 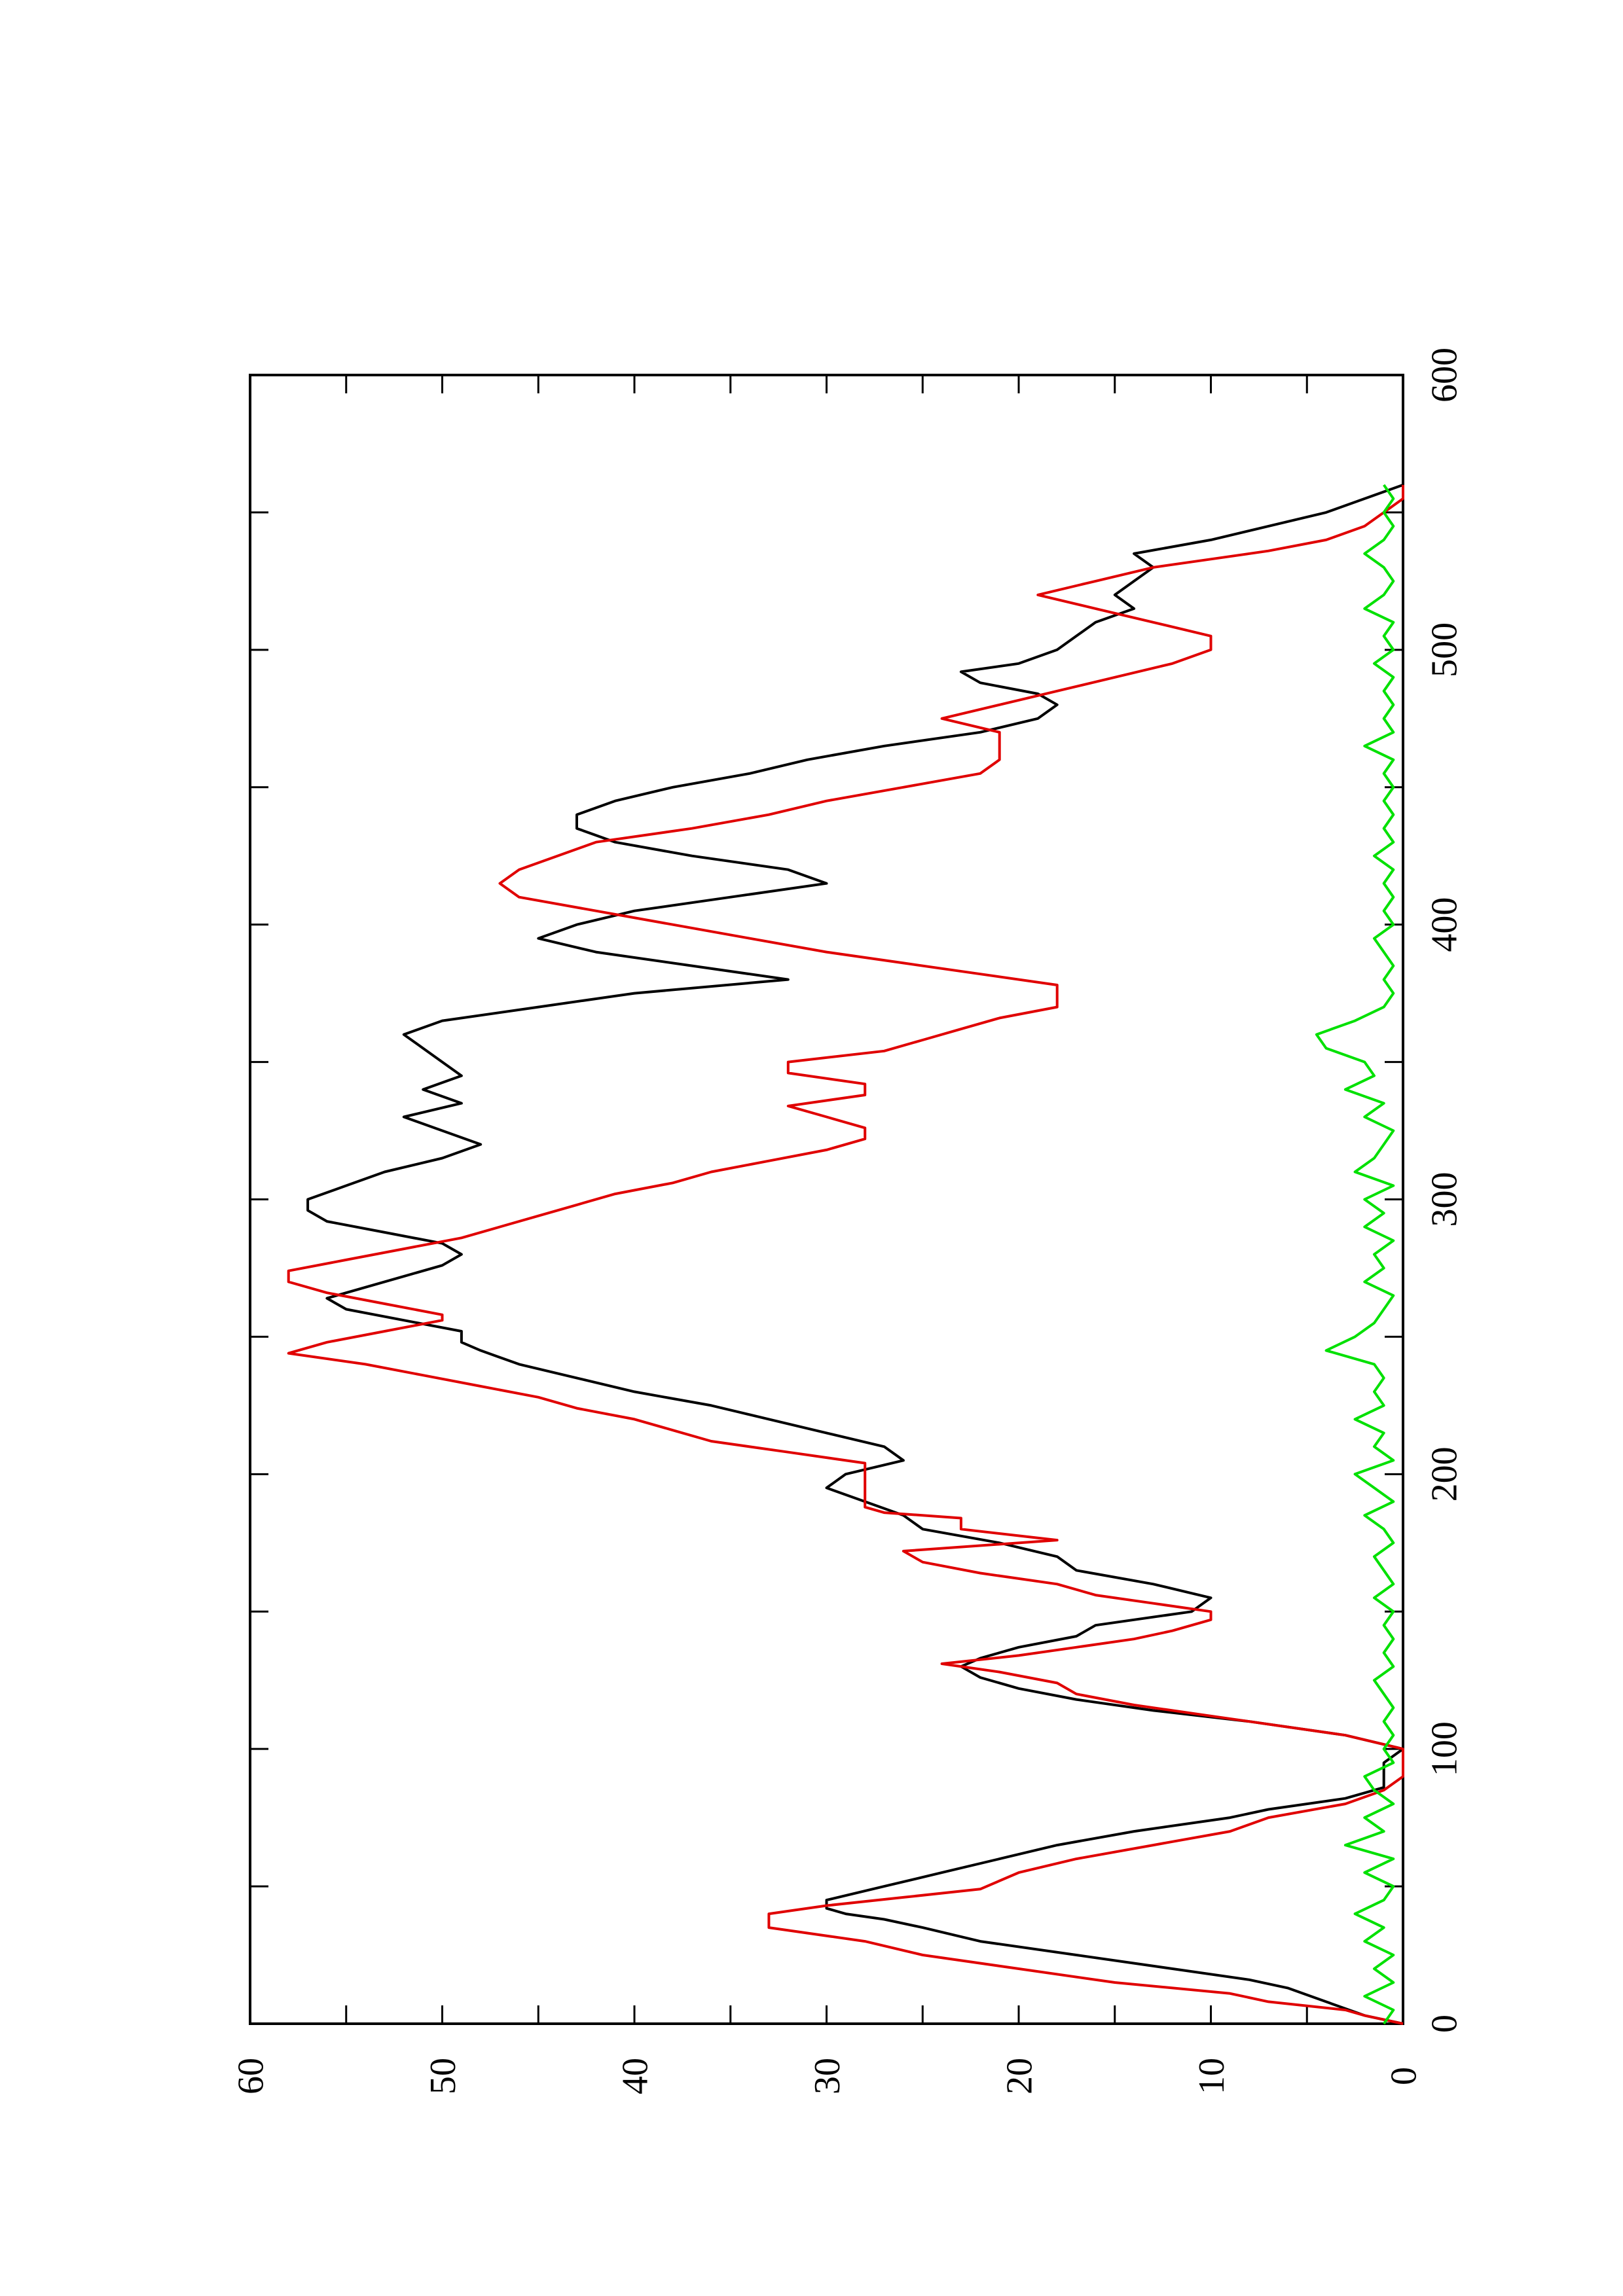 I want to click on y-tick-label: 40, so click(x=635, y=2076).